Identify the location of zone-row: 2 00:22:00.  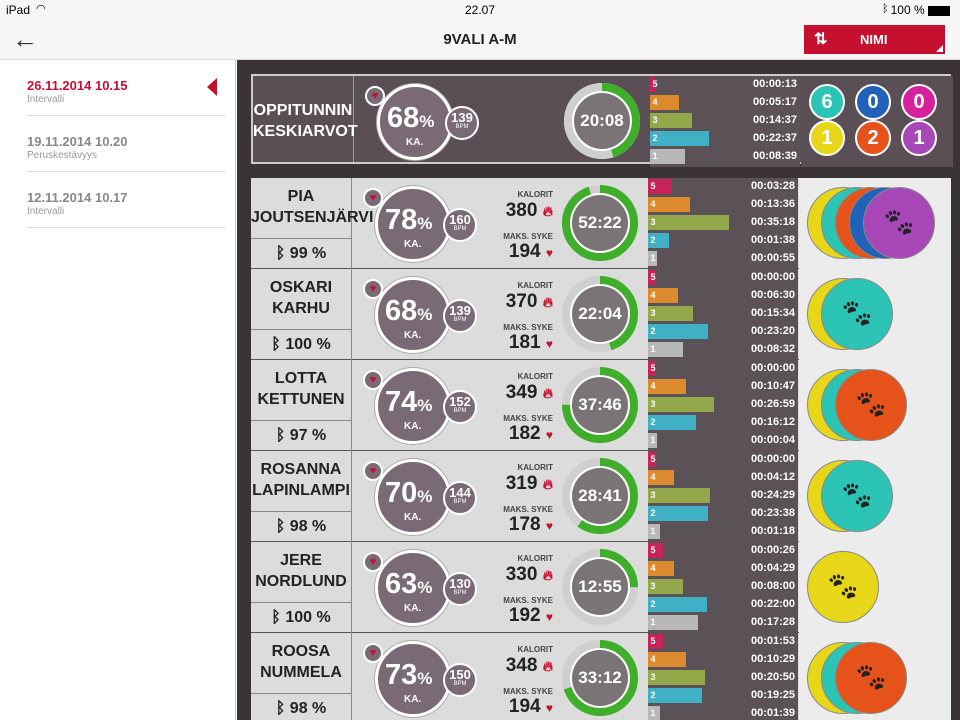
(723, 604).